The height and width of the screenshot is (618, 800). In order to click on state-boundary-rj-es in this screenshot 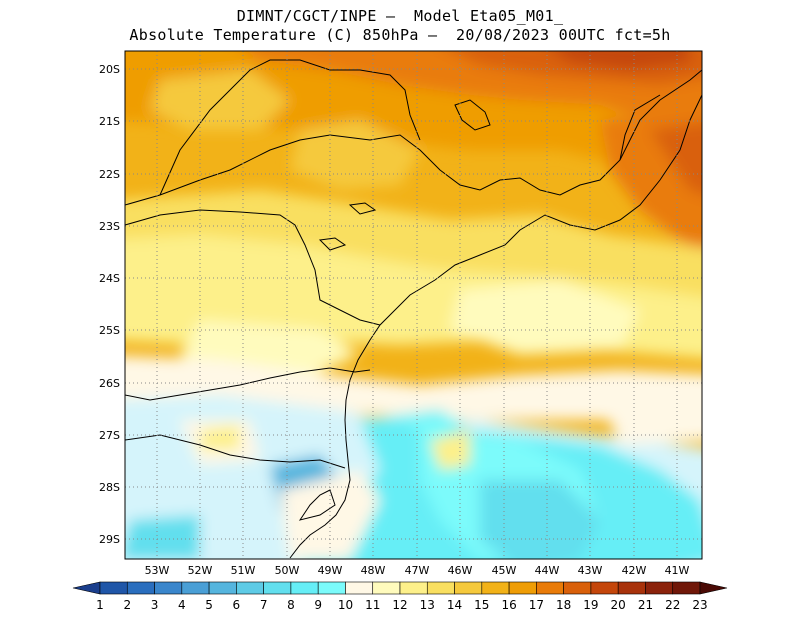, I will do `click(640, 127)`.